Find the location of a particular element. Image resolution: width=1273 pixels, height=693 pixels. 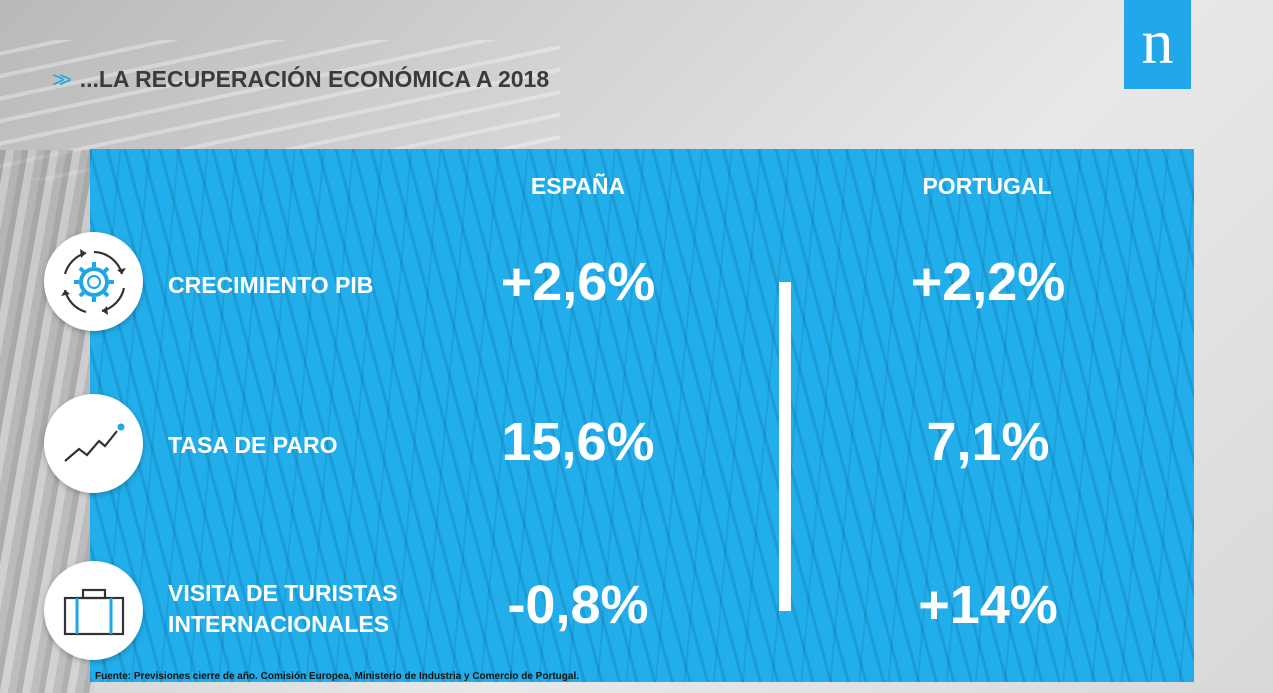

brand-logo: n is located at coordinates (1157, 44).